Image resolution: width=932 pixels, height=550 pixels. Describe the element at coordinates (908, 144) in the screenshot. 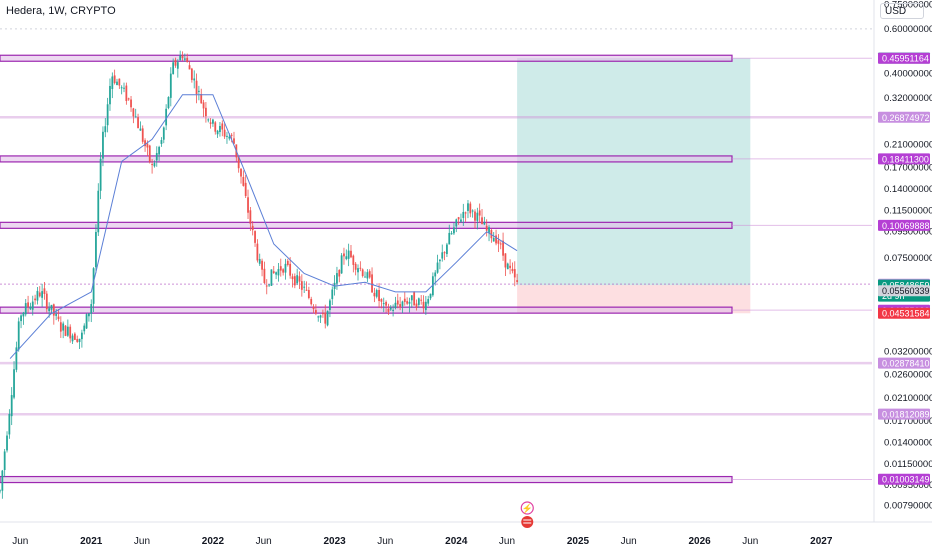

I see `y-tick-label: 0.21000000` at that location.